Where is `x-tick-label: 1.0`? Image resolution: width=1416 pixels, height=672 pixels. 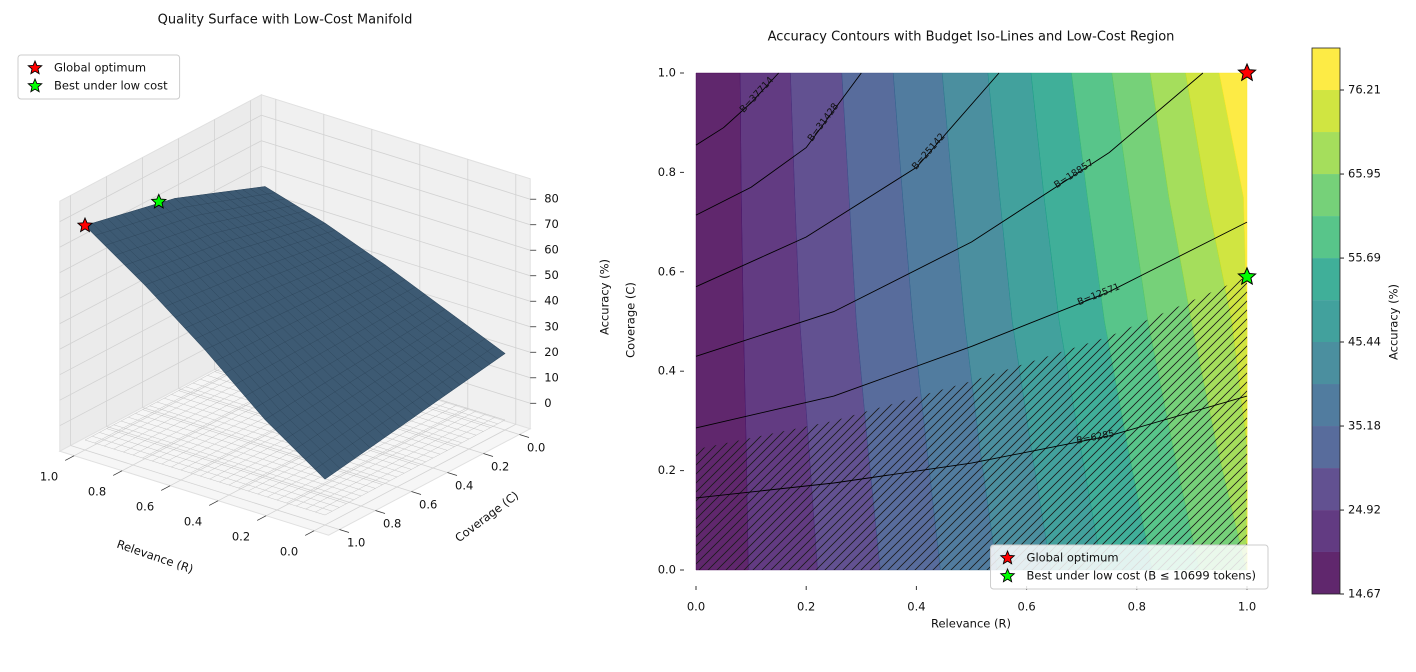
x-tick-label: 1.0 is located at coordinates (1247, 607).